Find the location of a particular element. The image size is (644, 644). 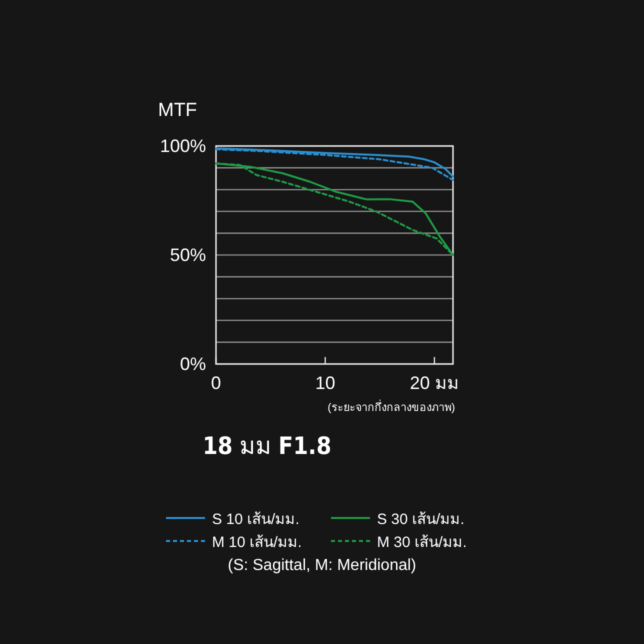

text: 18 มม F1.8 is located at coordinates (267, 446).